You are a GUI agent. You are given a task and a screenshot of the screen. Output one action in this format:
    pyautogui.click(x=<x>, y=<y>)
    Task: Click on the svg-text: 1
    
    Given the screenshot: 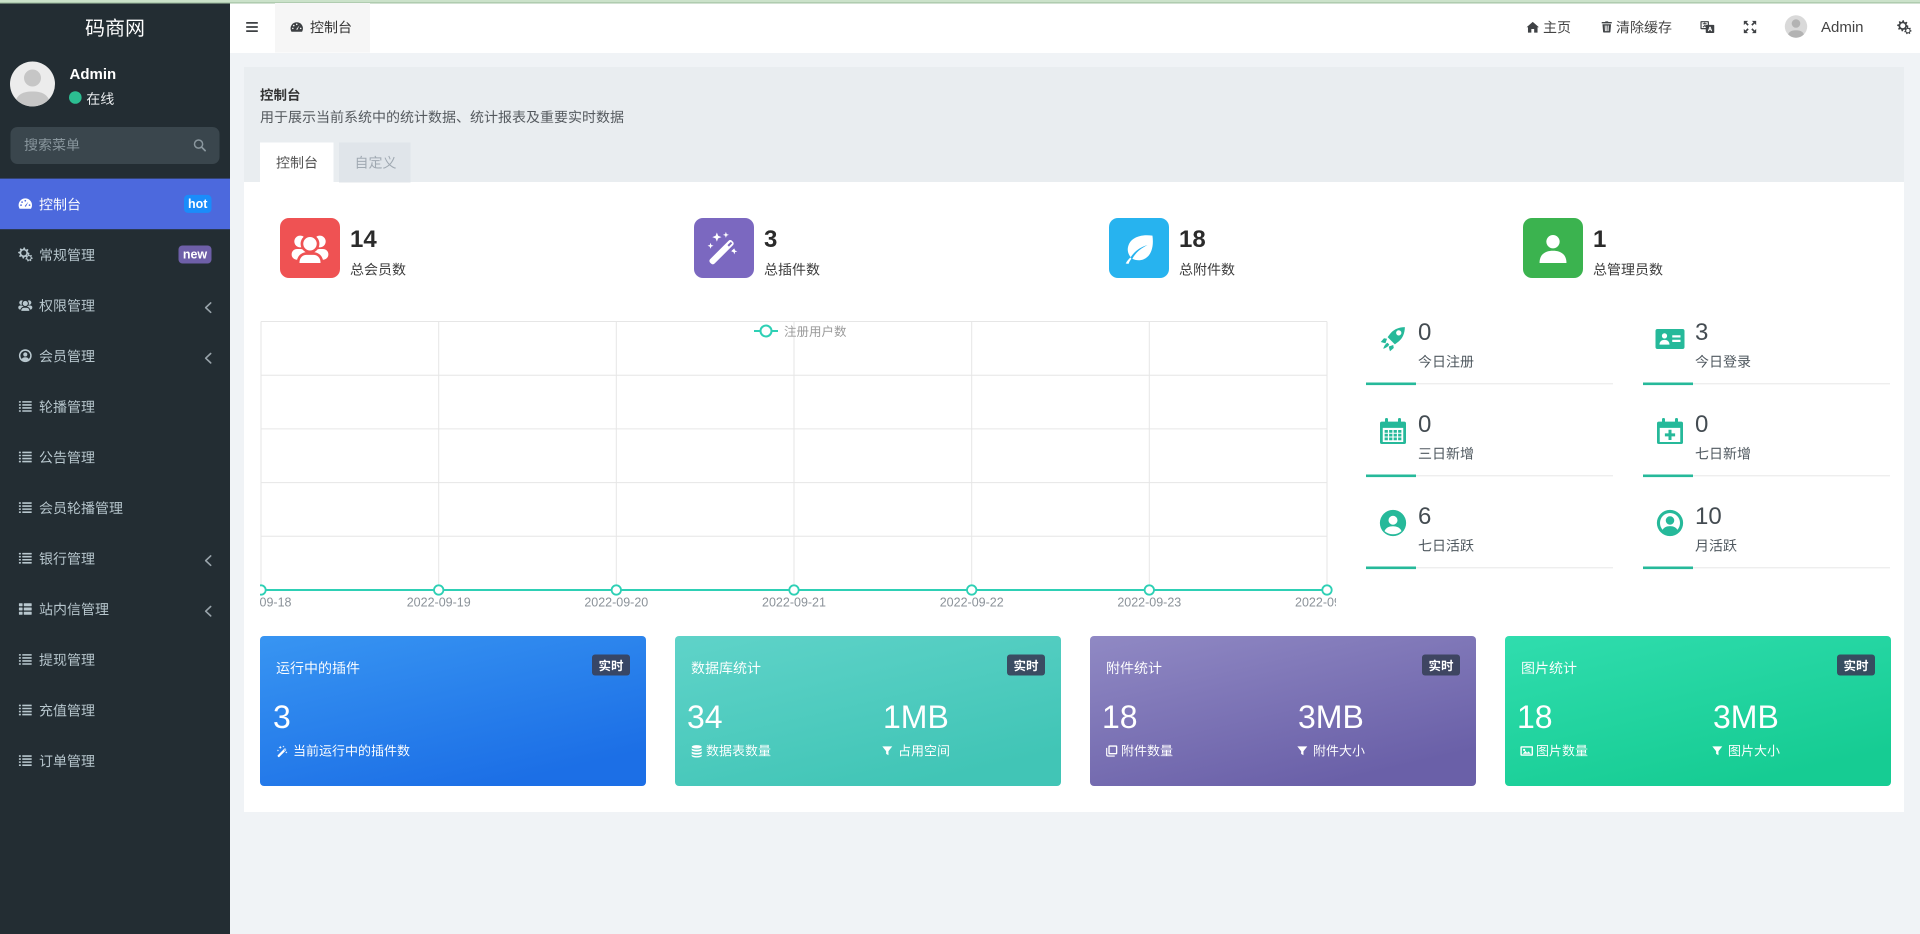 What is the action you would take?
    pyautogui.click(x=1599, y=239)
    